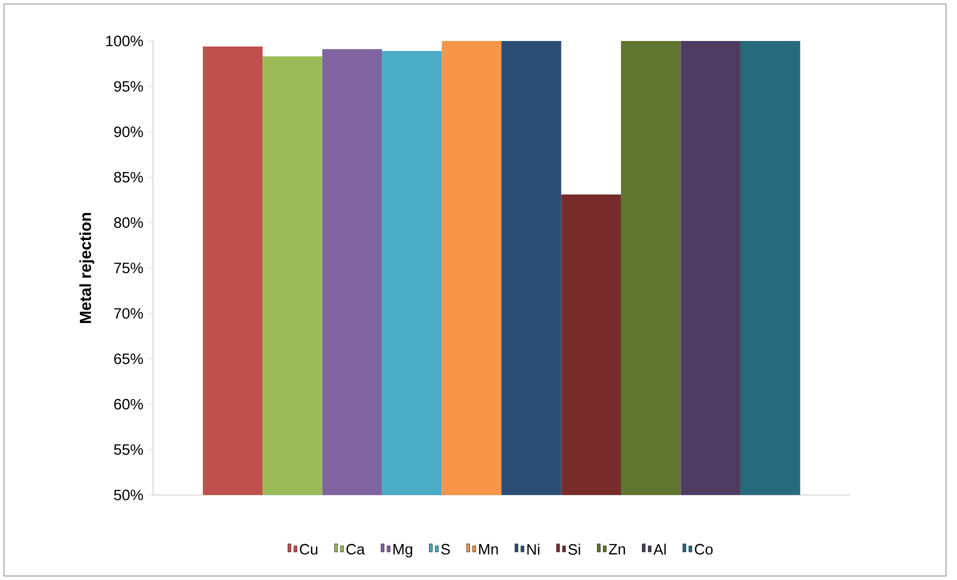  I want to click on legend-label: Al, so click(659, 549).